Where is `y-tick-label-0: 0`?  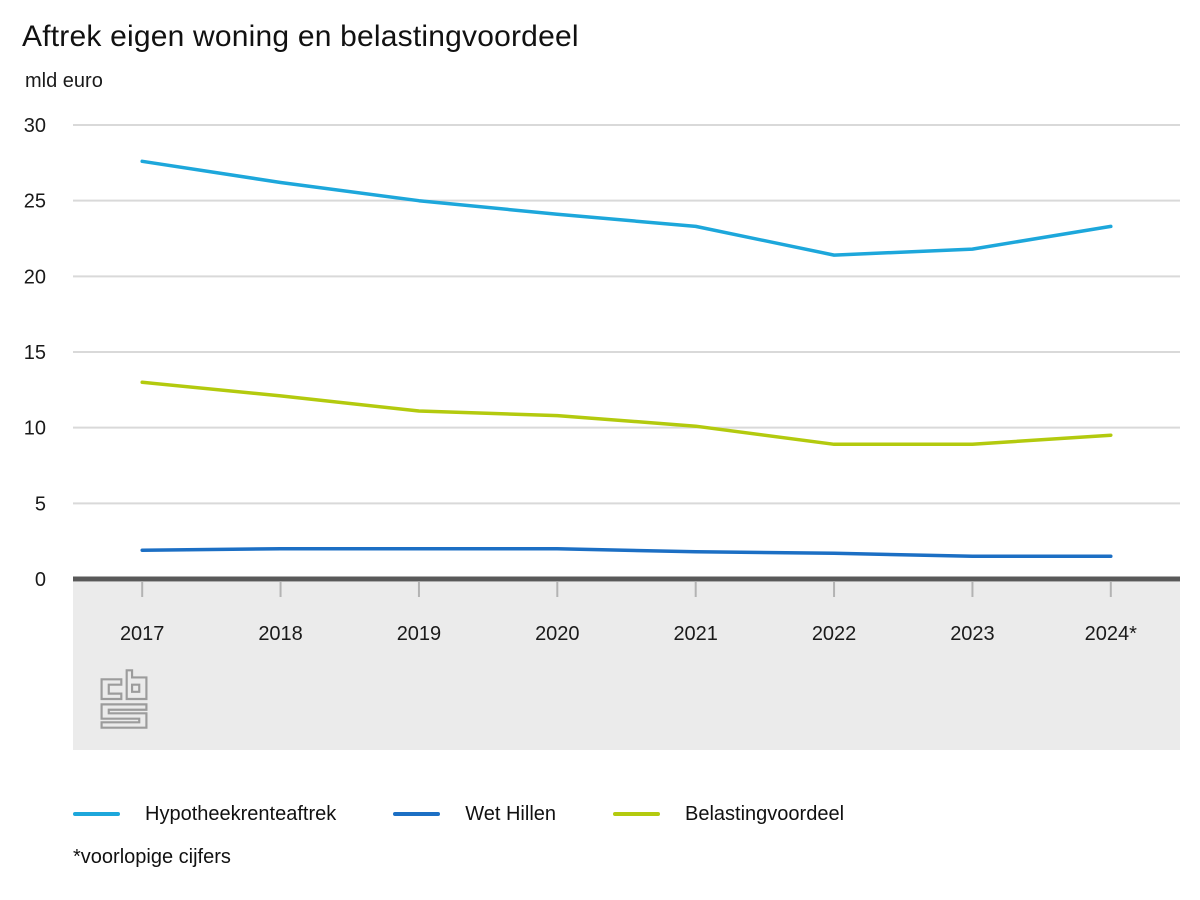
y-tick-label-0: 0 is located at coordinates (40, 580).